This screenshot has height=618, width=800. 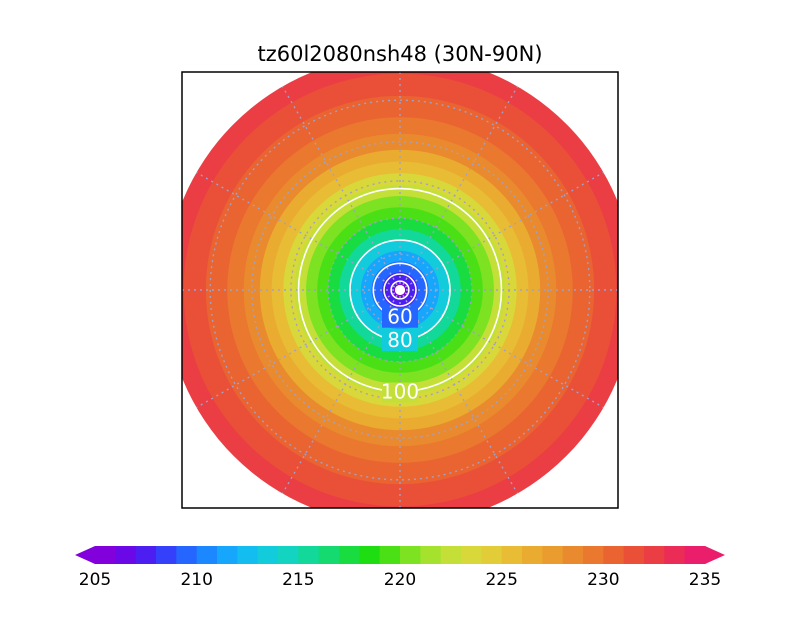 I want to click on colorbar-tick-label: 235, so click(x=705, y=580).